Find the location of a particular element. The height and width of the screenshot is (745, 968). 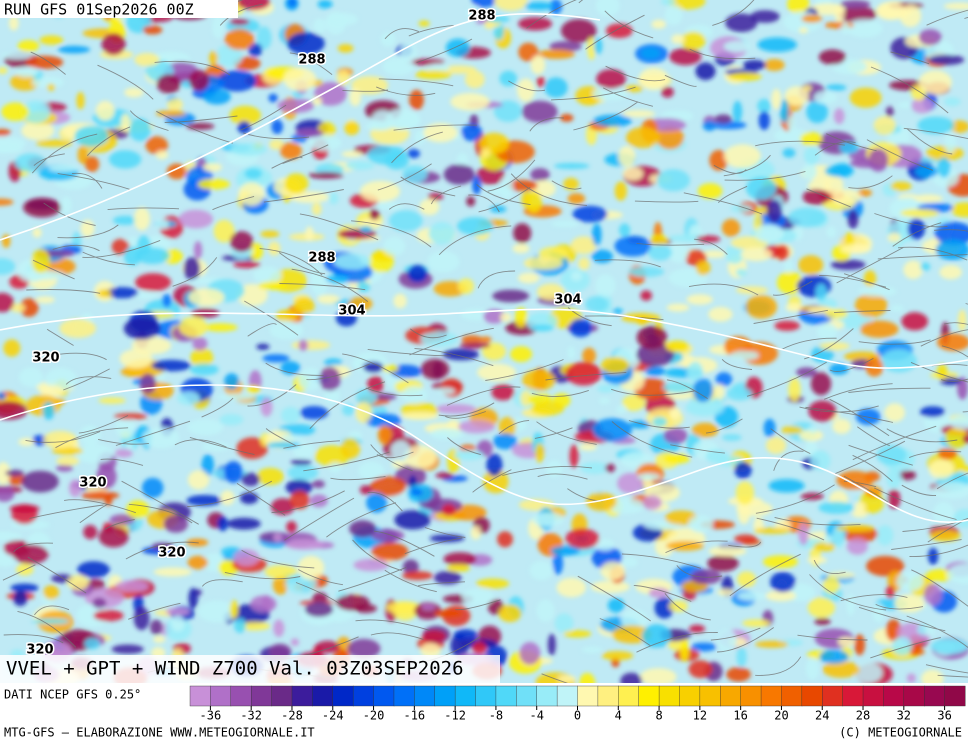

colorbar-tick-label: -4 is located at coordinates (536, 716).